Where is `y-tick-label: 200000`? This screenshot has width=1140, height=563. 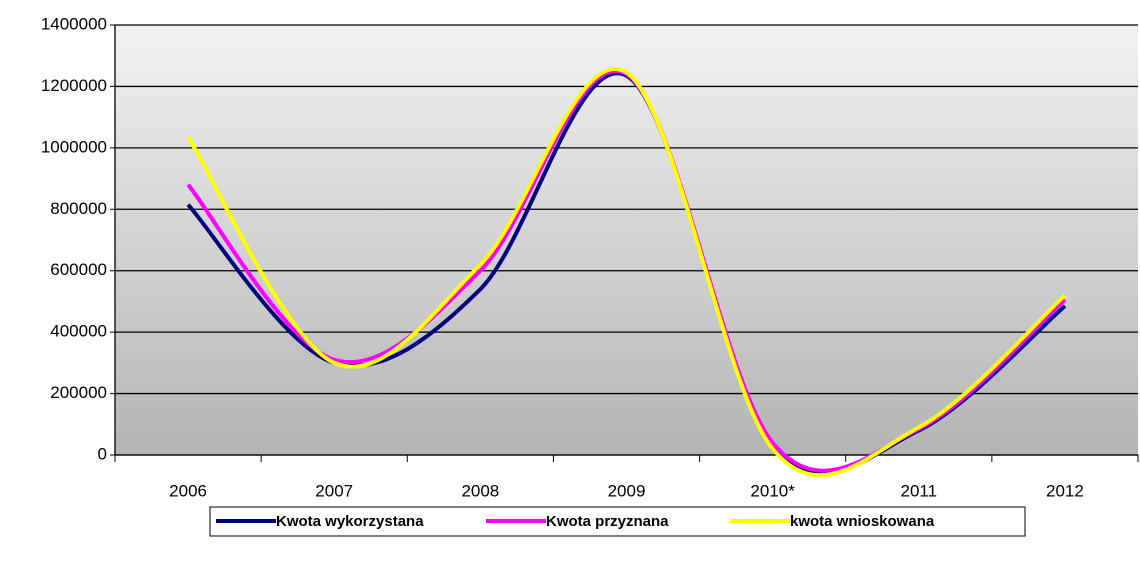 y-tick-label: 200000 is located at coordinates (78, 392).